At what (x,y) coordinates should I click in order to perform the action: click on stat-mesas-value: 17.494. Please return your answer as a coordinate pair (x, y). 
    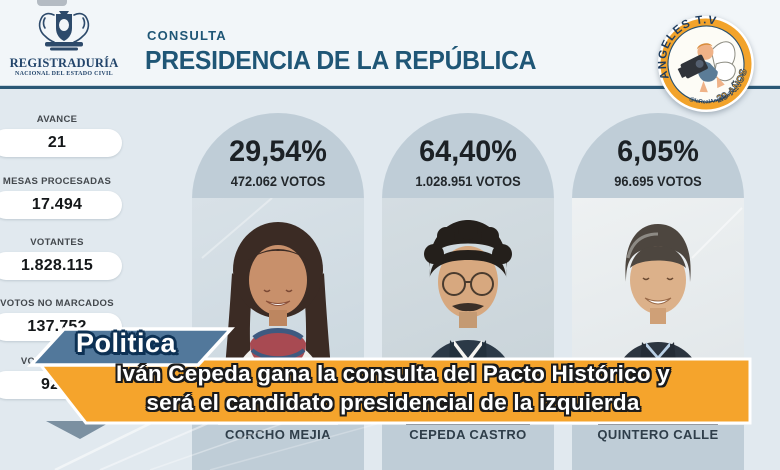
    Looking at the image, I should click on (61, 205).